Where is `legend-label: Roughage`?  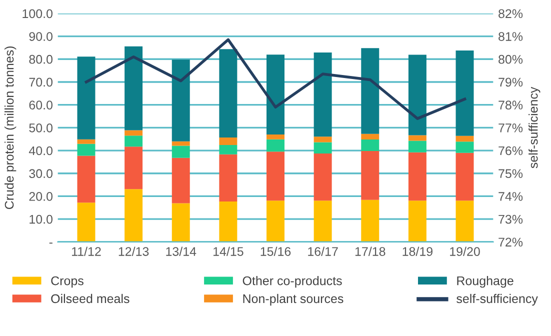
legend-label: Roughage is located at coordinates (485, 282).